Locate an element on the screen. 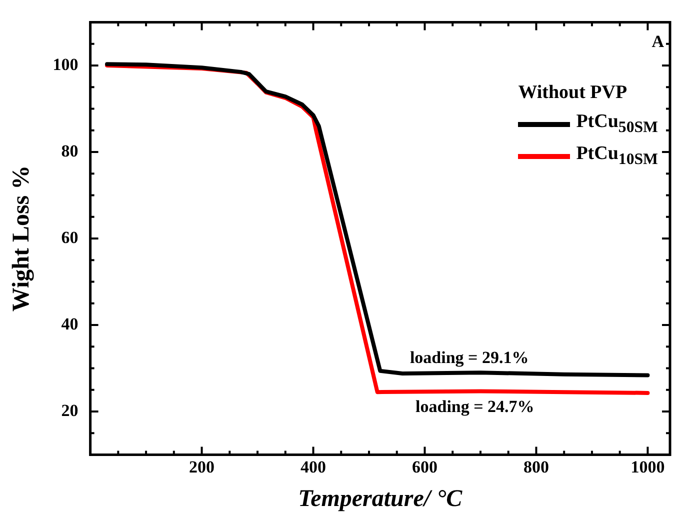  legend-label: PtCu$_{10SM}$ is located at coordinates (617, 156).